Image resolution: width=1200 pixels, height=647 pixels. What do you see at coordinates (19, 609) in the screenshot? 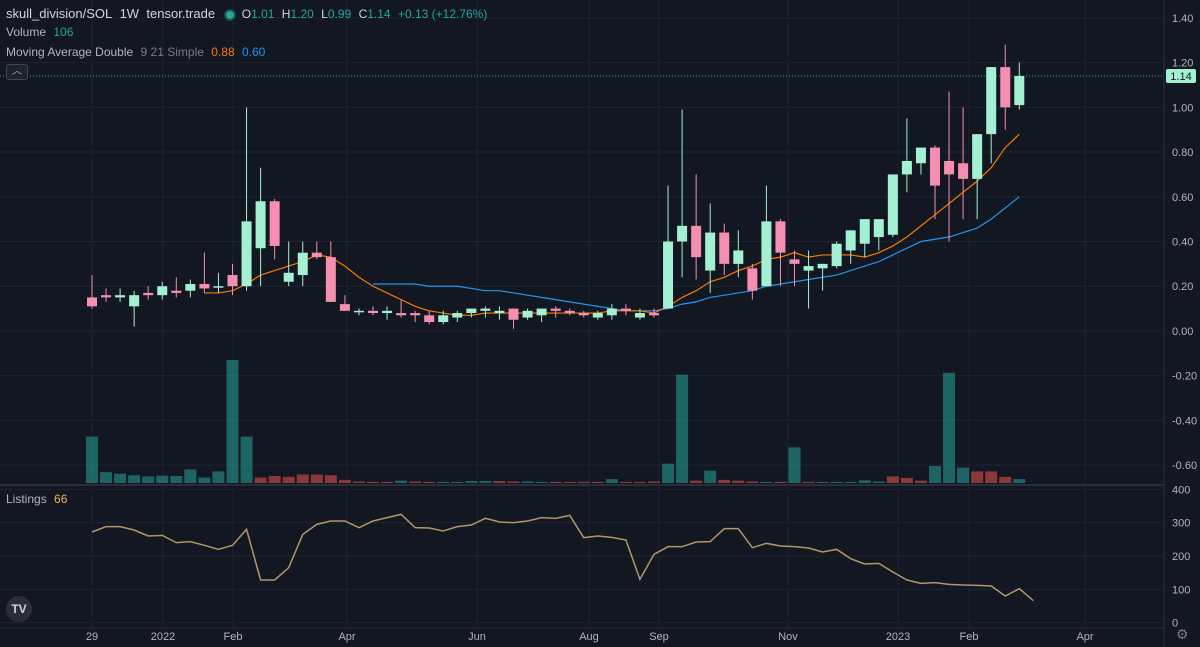
I see `tradingview-logo: TV` at bounding box center [19, 609].